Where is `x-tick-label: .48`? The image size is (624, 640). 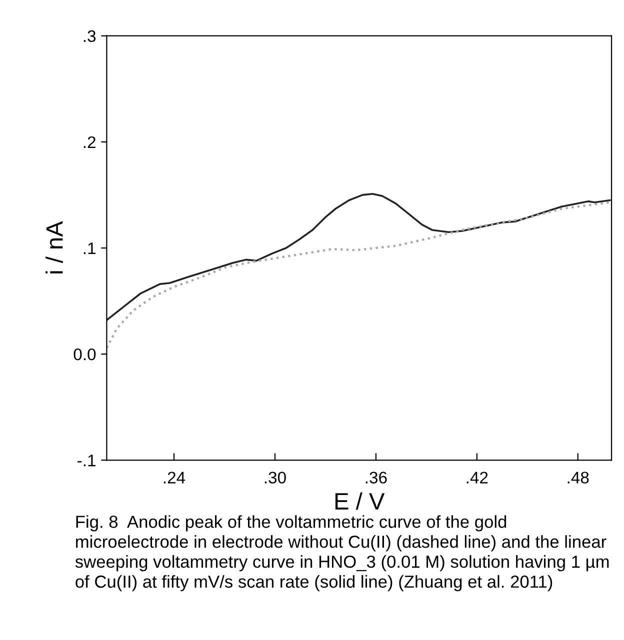
x-tick-label: .48 is located at coordinates (578, 478).